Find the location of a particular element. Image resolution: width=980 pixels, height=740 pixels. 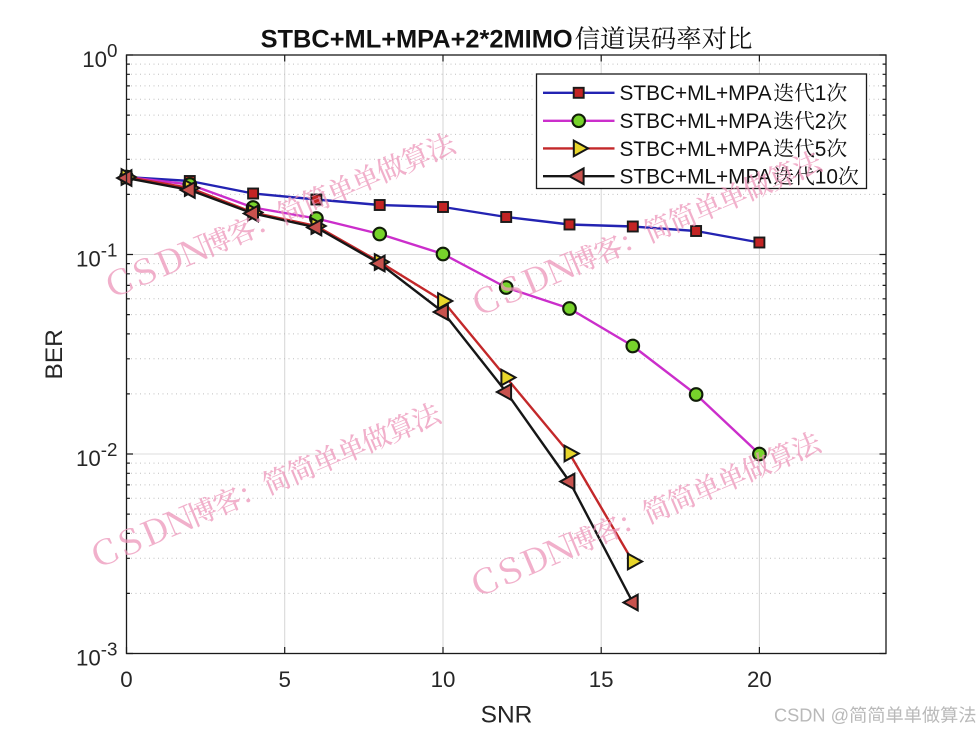

svg-text: SNR is located at coordinates (507, 715).